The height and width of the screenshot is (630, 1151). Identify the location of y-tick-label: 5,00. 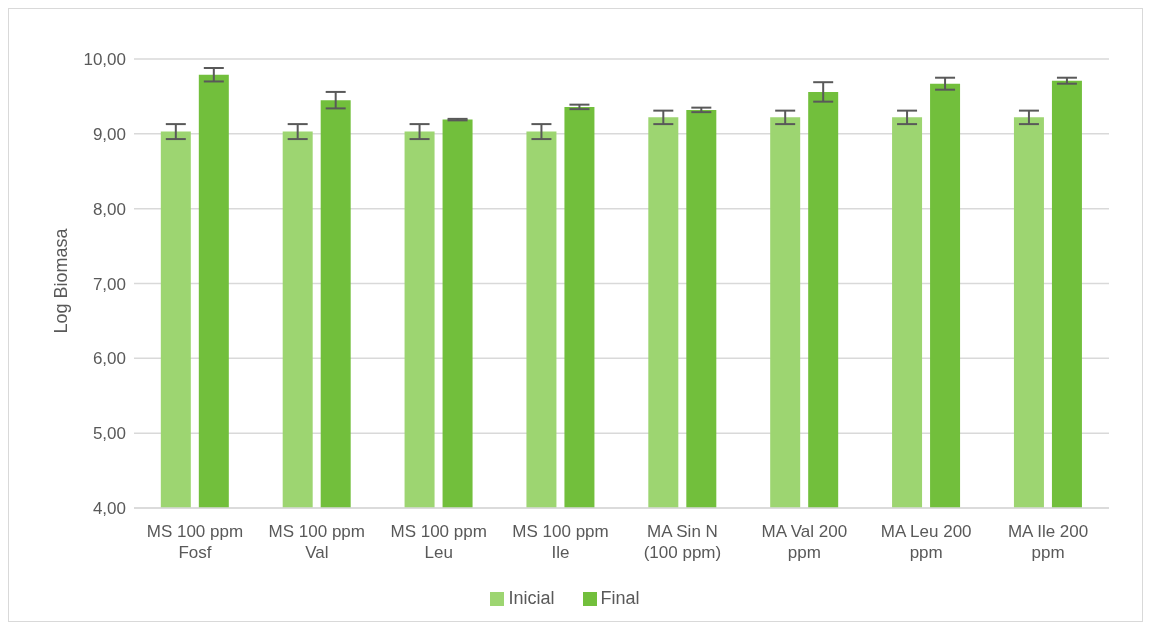
(109, 434).